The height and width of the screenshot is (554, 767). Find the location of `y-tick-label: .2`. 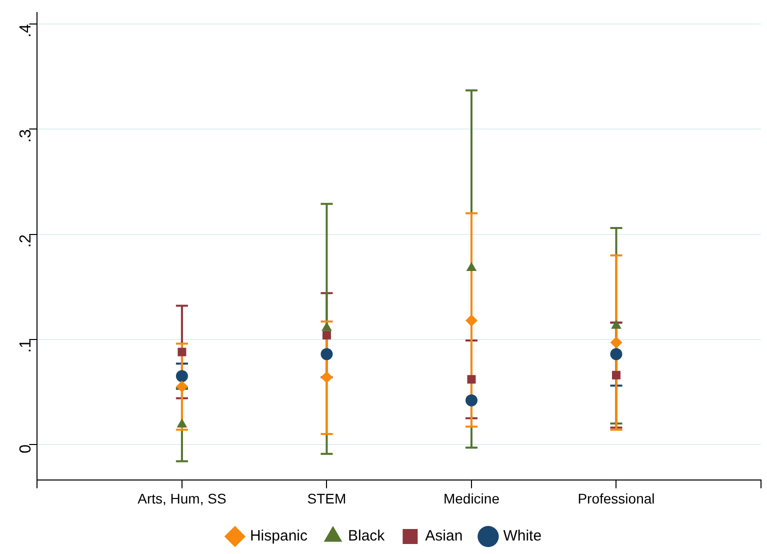

y-tick-label: .2 is located at coordinates (26, 241).